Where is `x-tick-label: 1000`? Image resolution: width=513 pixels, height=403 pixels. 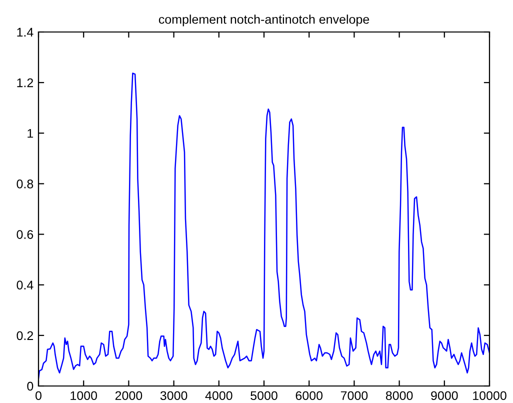 x-tick-label: 1000 is located at coordinates (84, 395).